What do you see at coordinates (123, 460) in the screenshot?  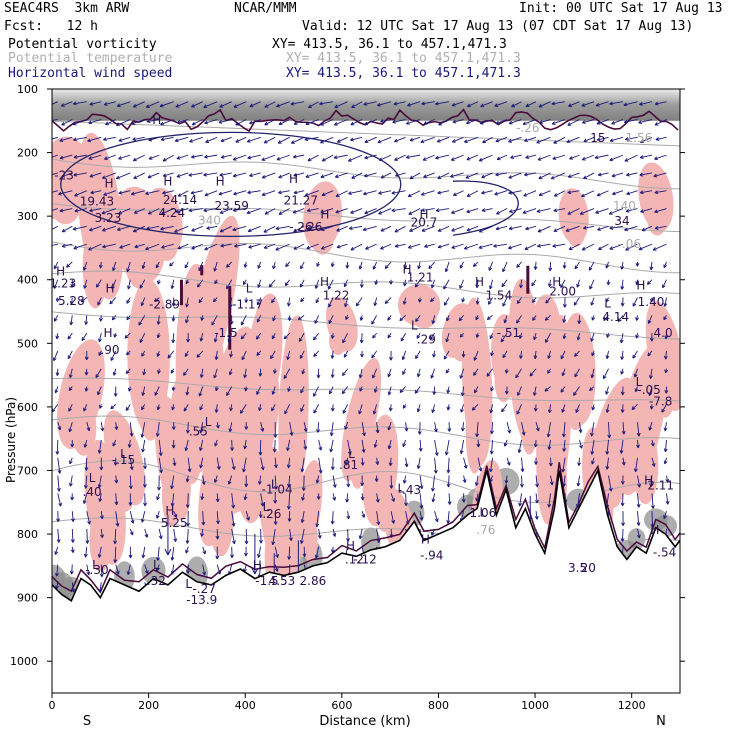 I see `contour-label: -.15` at bounding box center [123, 460].